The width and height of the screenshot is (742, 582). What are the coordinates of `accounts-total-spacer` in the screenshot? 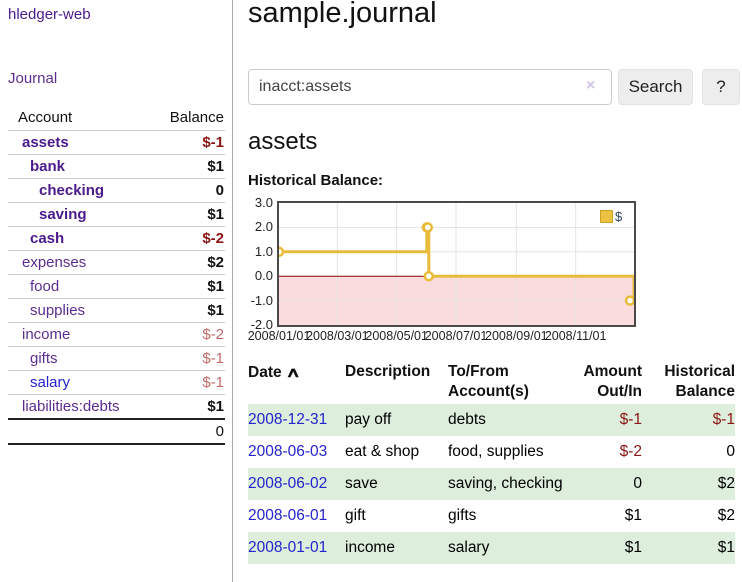 It's located at (76, 431).